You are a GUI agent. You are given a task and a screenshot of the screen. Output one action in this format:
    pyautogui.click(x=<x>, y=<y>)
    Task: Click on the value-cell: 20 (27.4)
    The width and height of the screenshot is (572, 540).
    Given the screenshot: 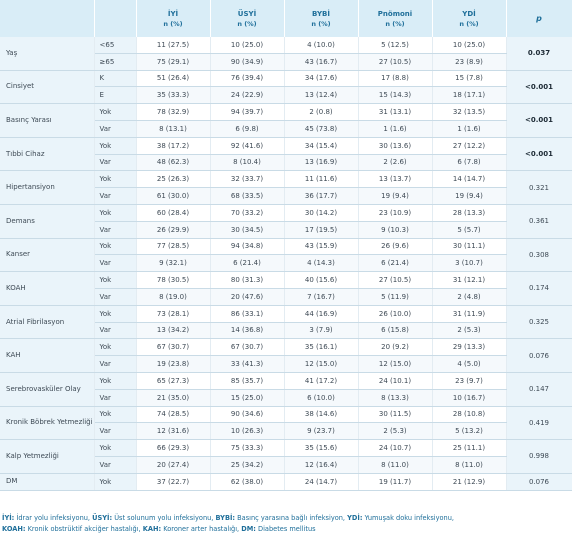 What is the action you would take?
    pyautogui.click(x=173, y=465)
    